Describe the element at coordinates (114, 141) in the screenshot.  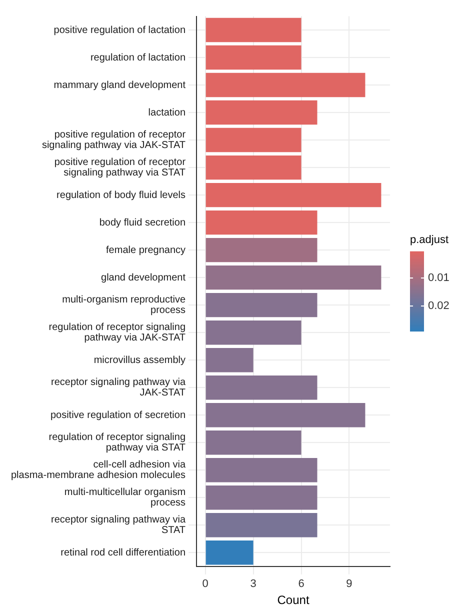
I see `y-tick-label: positive regulation of receptor signaling pathway via JAK-STAT` at that location.